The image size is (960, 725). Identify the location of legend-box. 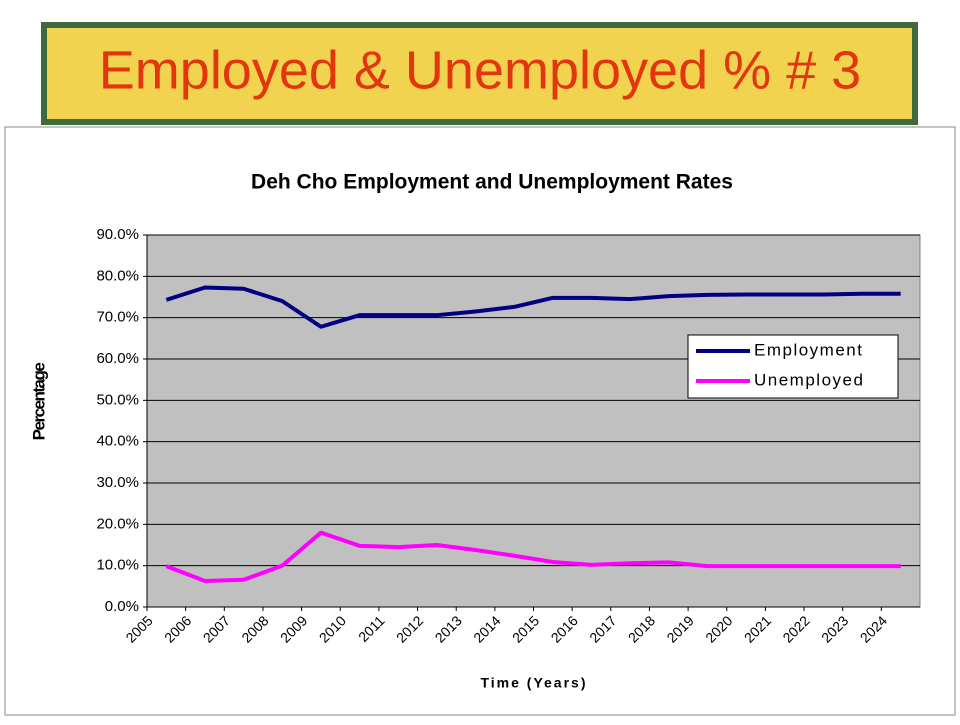
(793, 366).